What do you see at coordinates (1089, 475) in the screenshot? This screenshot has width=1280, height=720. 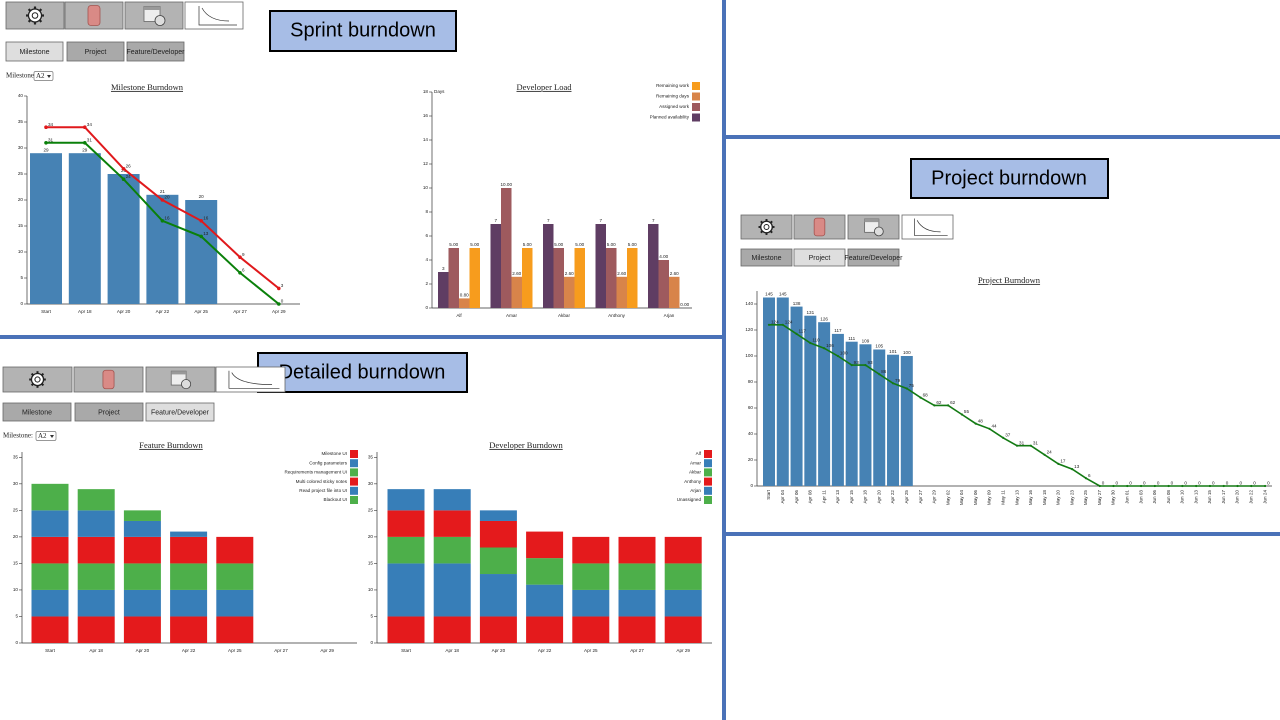 I see `data-label: 6` at bounding box center [1089, 475].